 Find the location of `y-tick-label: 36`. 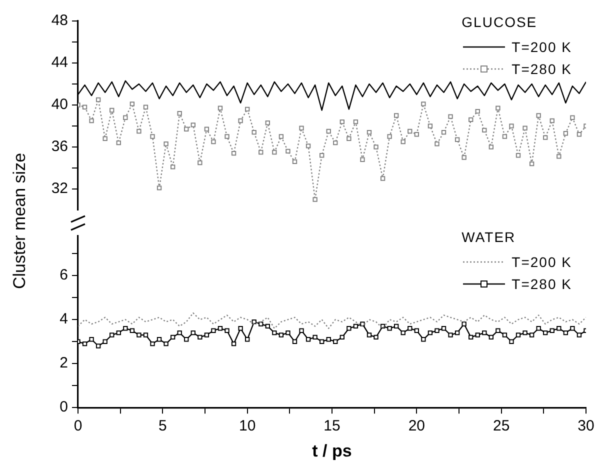

y-tick-label: 36 is located at coordinates (59, 147).